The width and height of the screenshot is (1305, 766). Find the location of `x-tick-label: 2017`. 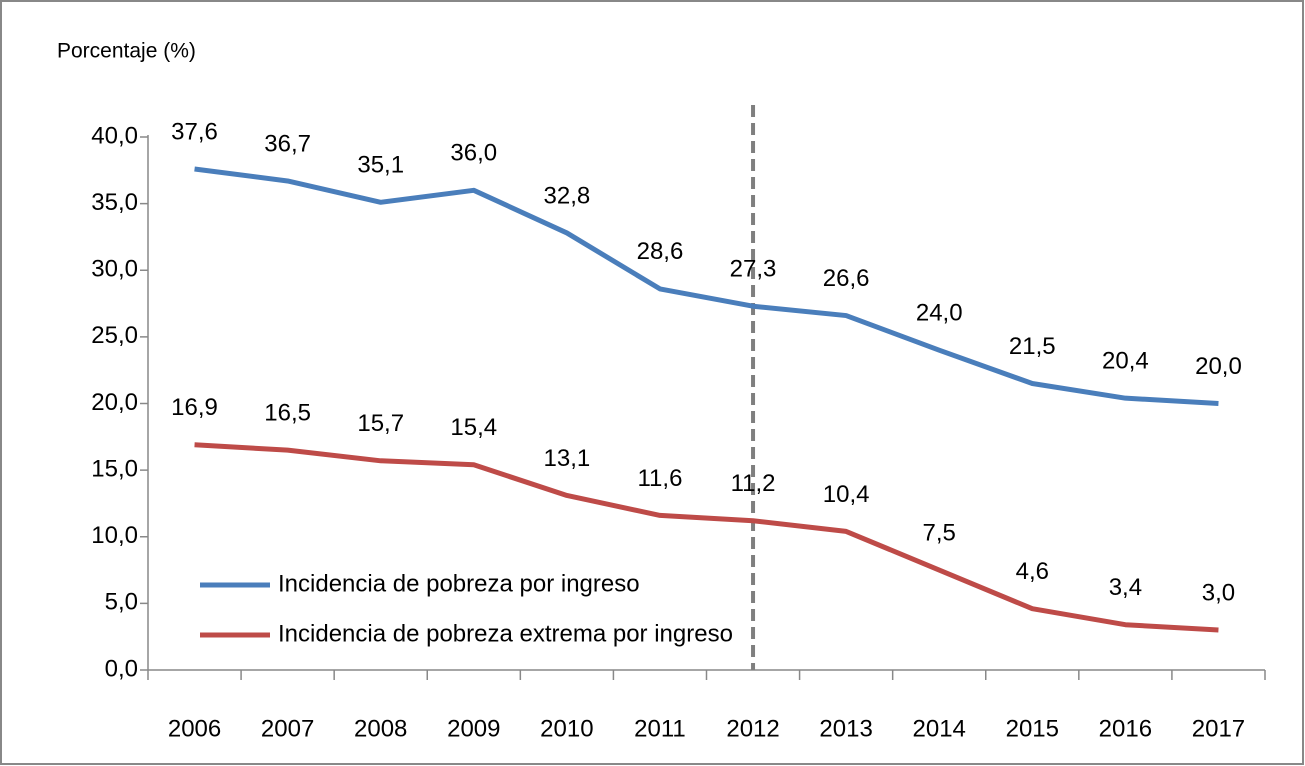

x-tick-label: 2017 is located at coordinates (1218, 728).